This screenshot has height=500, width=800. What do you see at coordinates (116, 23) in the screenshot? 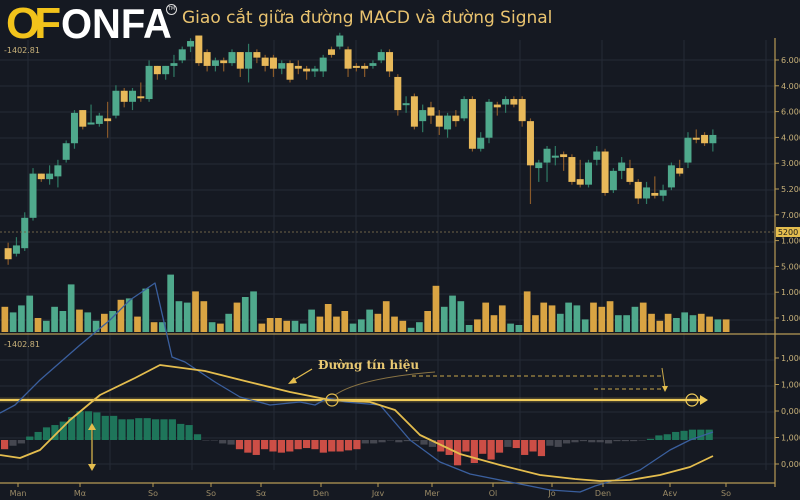
I see `logo-text: ONFA` at bounding box center [116, 23].